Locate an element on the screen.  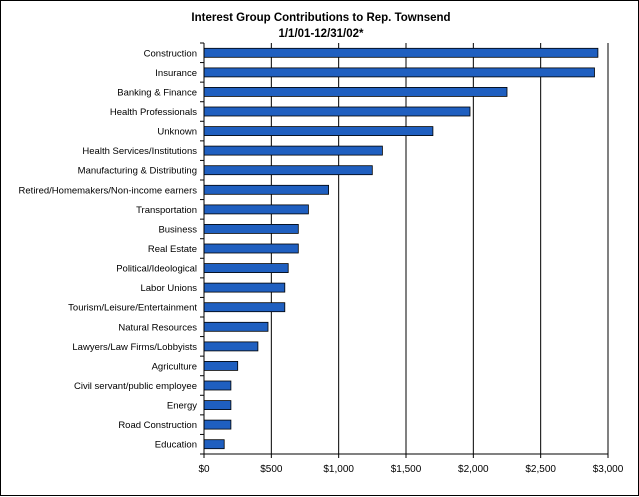
x-tick-labels: $0 $500 $1,000 $1,500 $2,000 $2,500 $3,000 is located at coordinates (410, 469).